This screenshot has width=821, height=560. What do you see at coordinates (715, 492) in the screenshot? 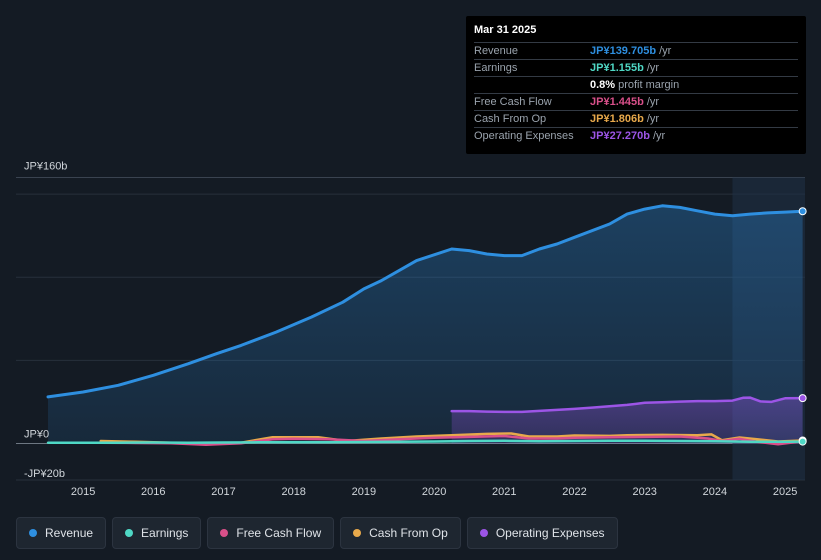
I see `x-tick-label: 2024` at bounding box center [715, 492].